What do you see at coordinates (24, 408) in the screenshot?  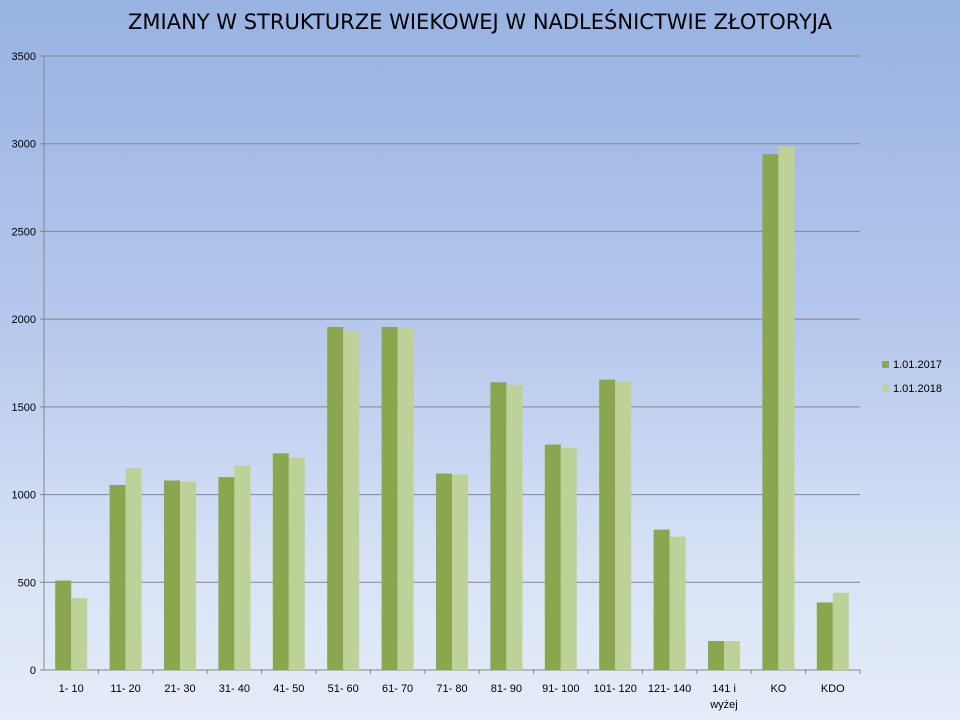 I see `y-tick-label: 1500` at bounding box center [24, 408].